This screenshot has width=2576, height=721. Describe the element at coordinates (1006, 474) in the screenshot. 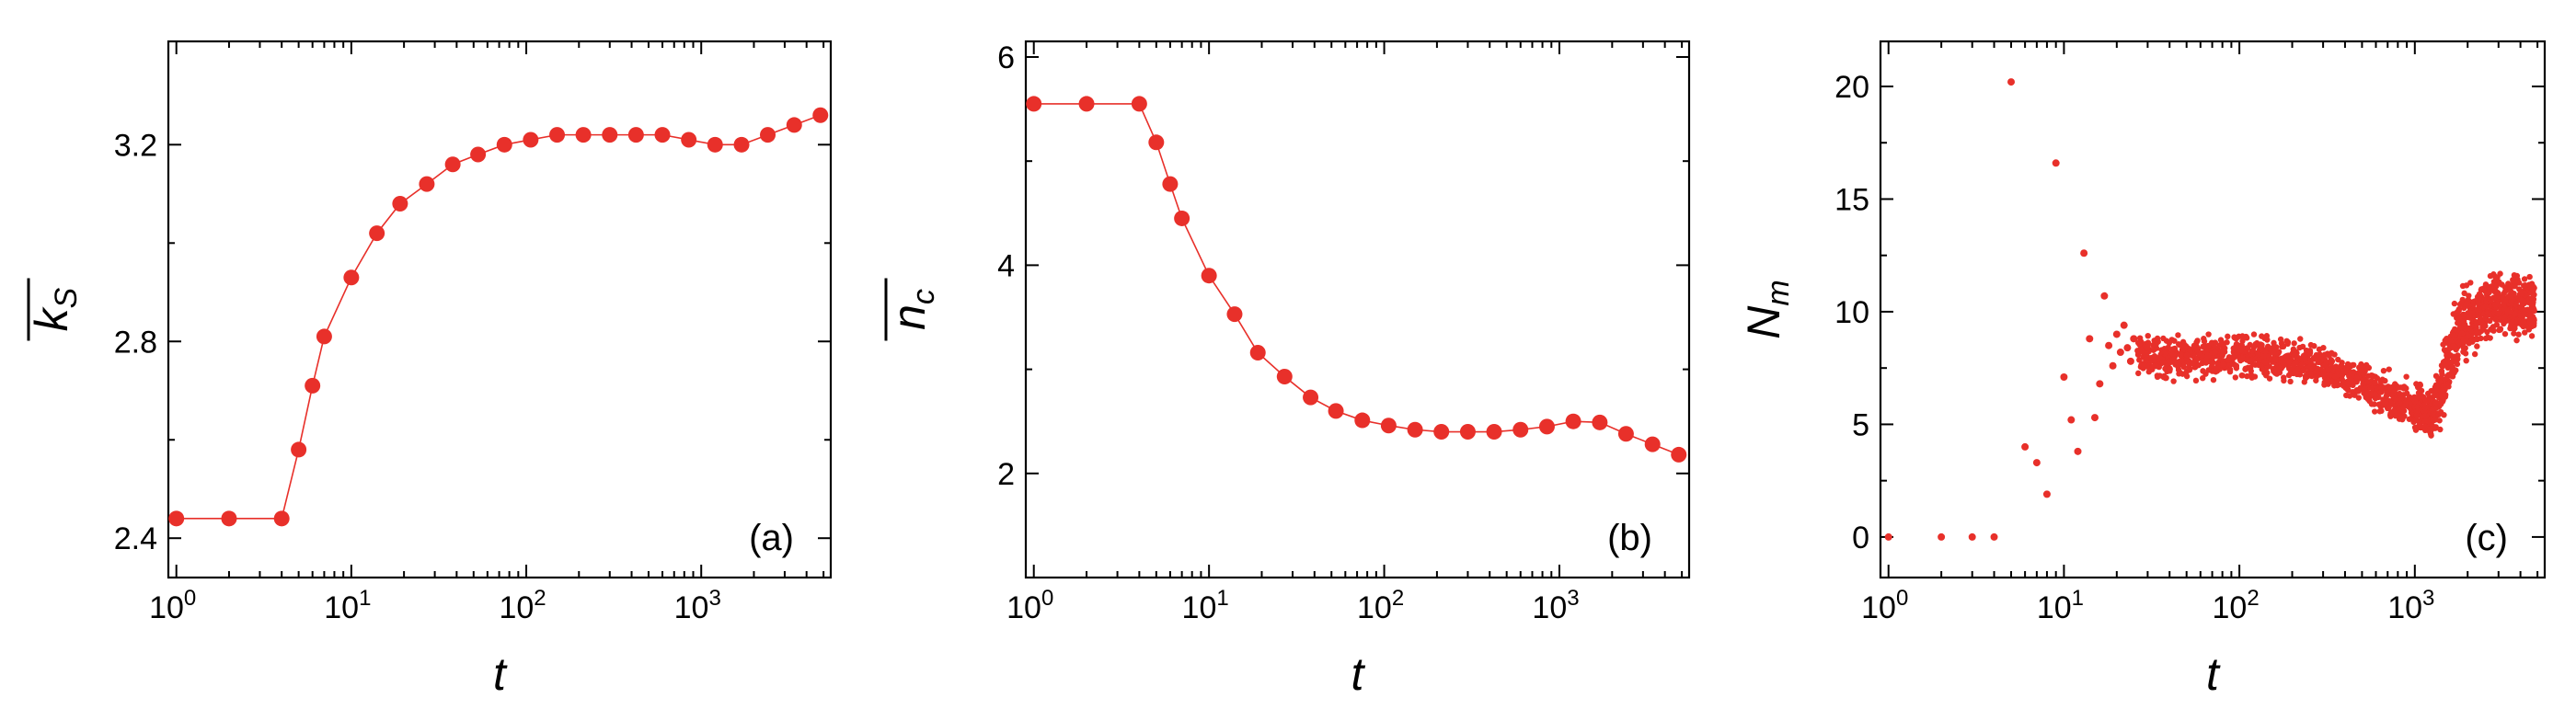

I see `y-tick-label: 2` at that location.